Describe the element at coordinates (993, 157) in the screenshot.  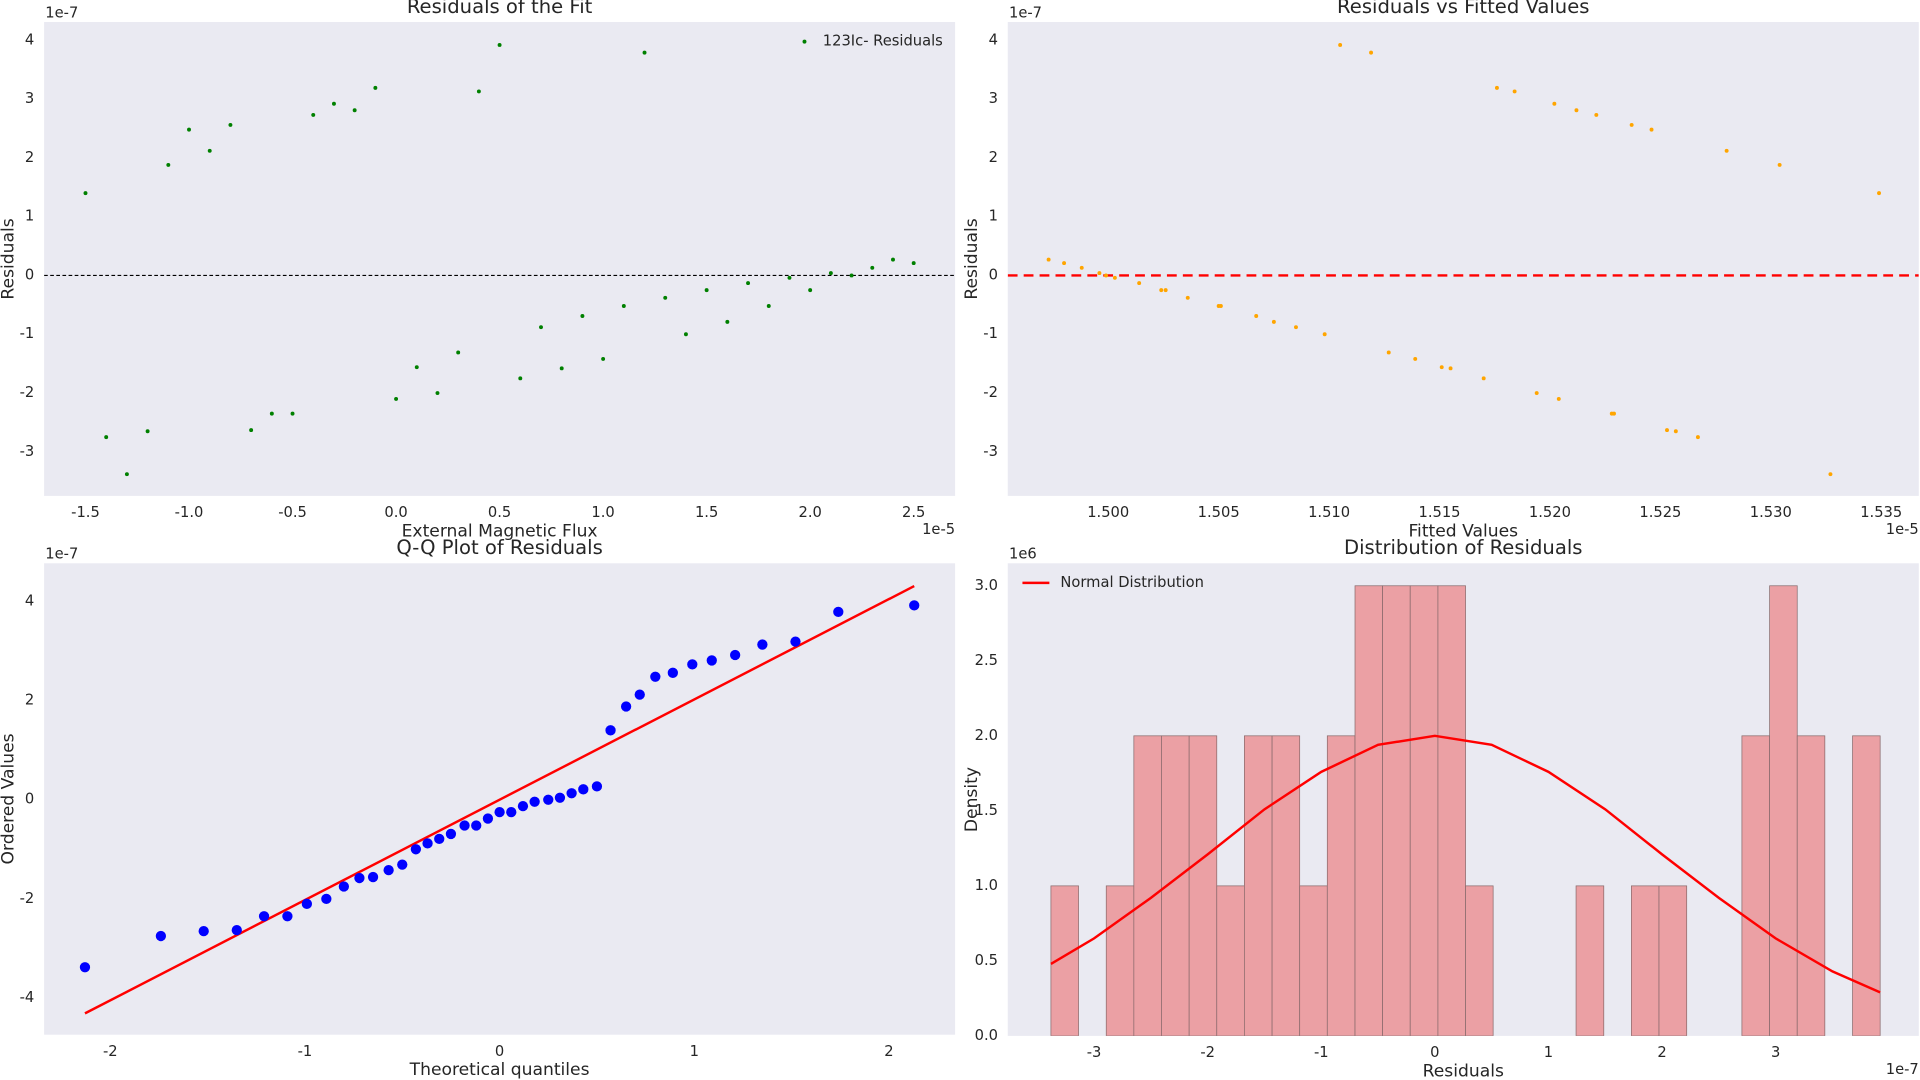
I see `y-tick-label: 2` at that location.